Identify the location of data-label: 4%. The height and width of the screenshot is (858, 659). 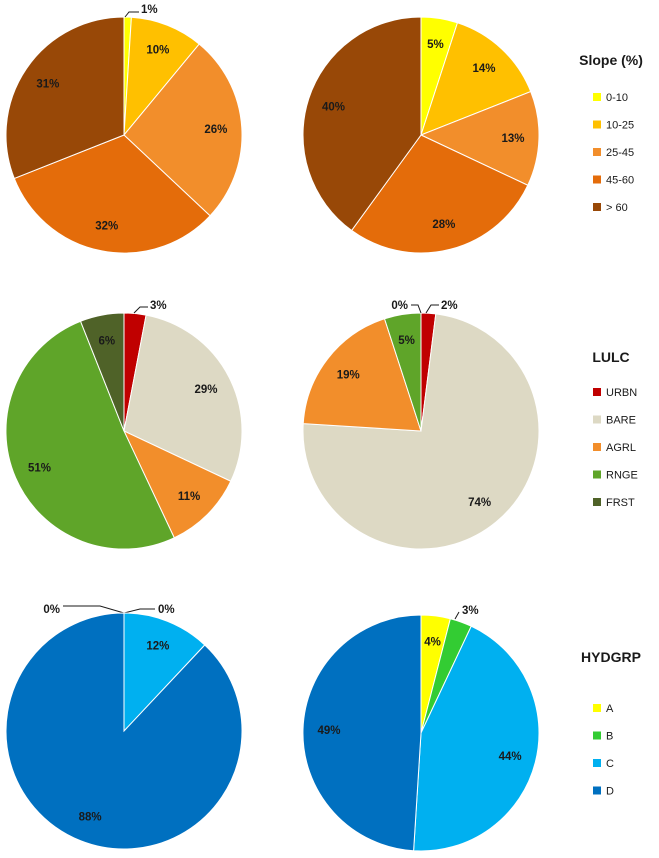
(432, 643).